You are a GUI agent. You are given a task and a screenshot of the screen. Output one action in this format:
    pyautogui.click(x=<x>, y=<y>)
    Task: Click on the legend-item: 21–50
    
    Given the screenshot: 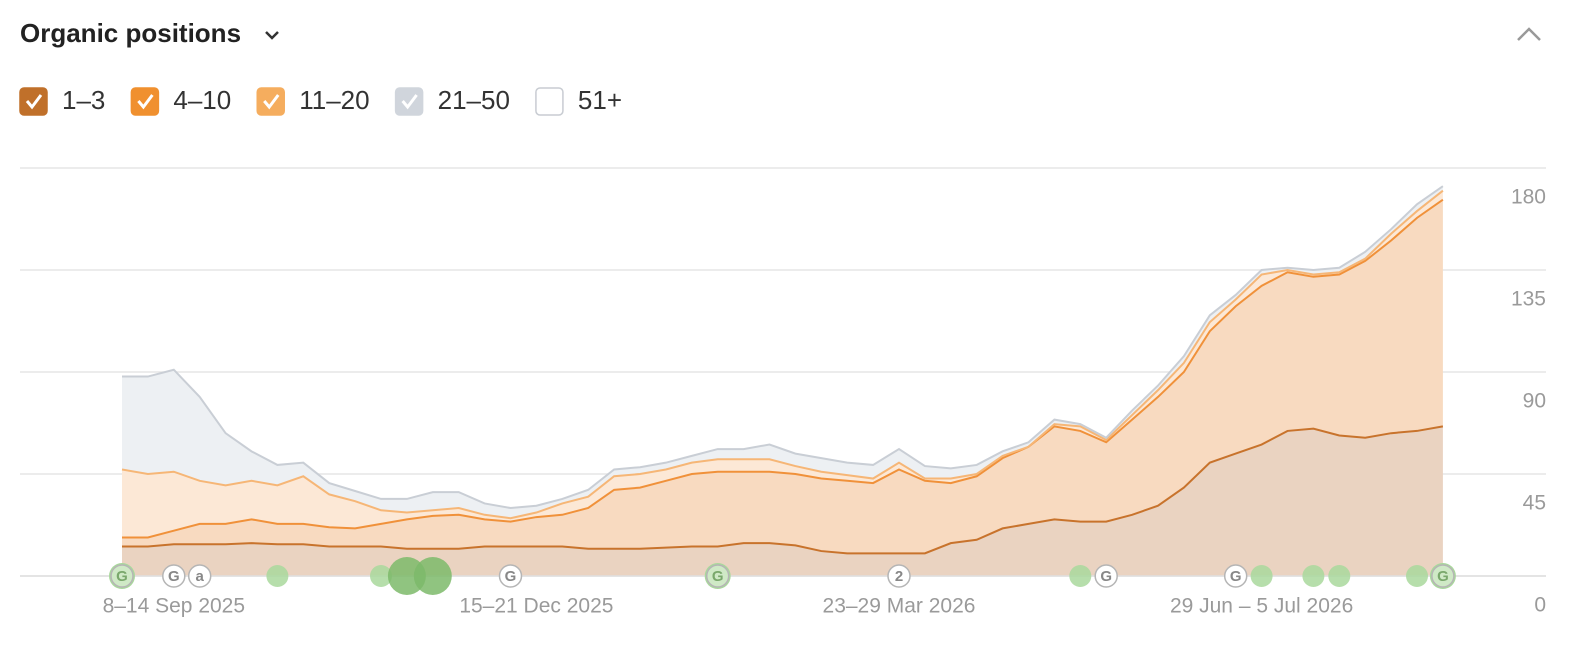 What is the action you would take?
    pyautogui.click(x=452, y=100)
    